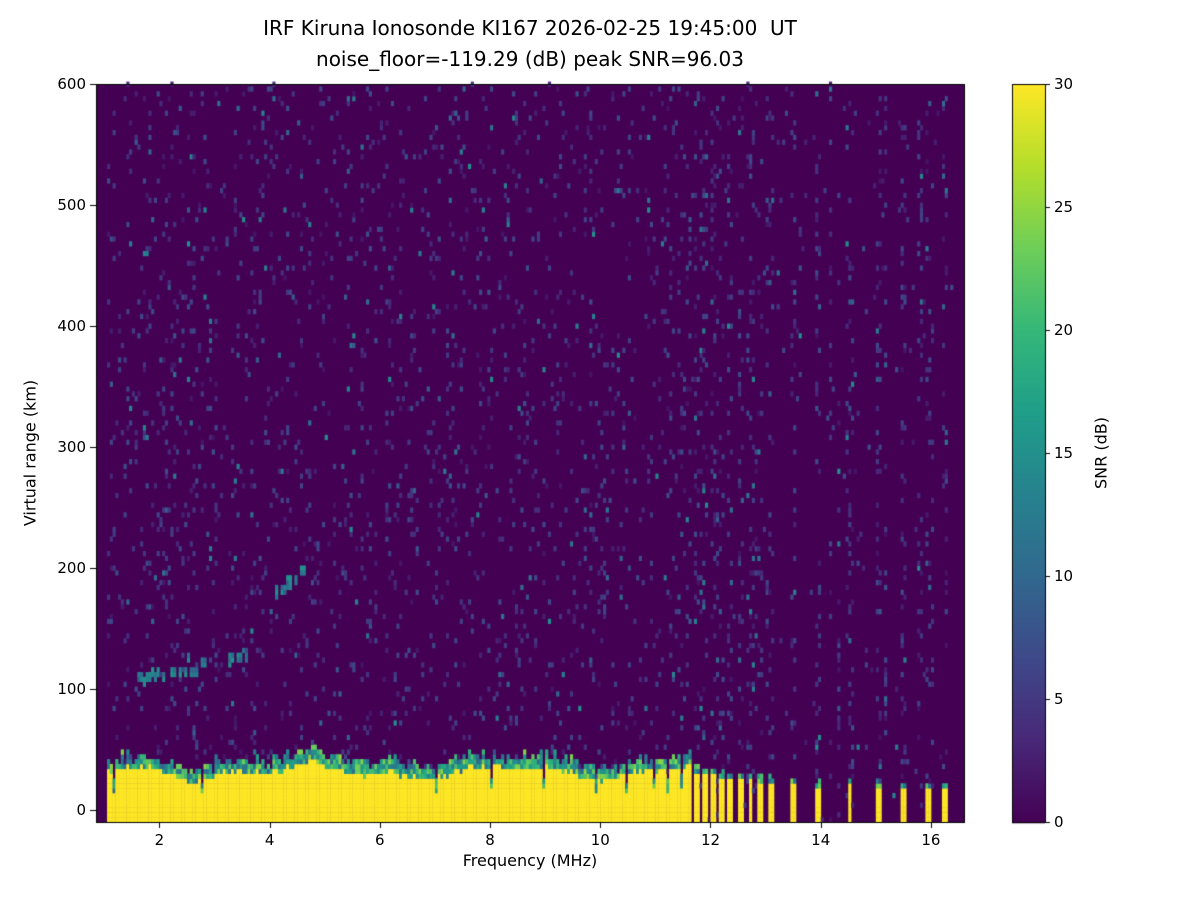  Describe the element at coordinates (71, 84) in the screenshot. I see `ytick-label: 600` at that location.